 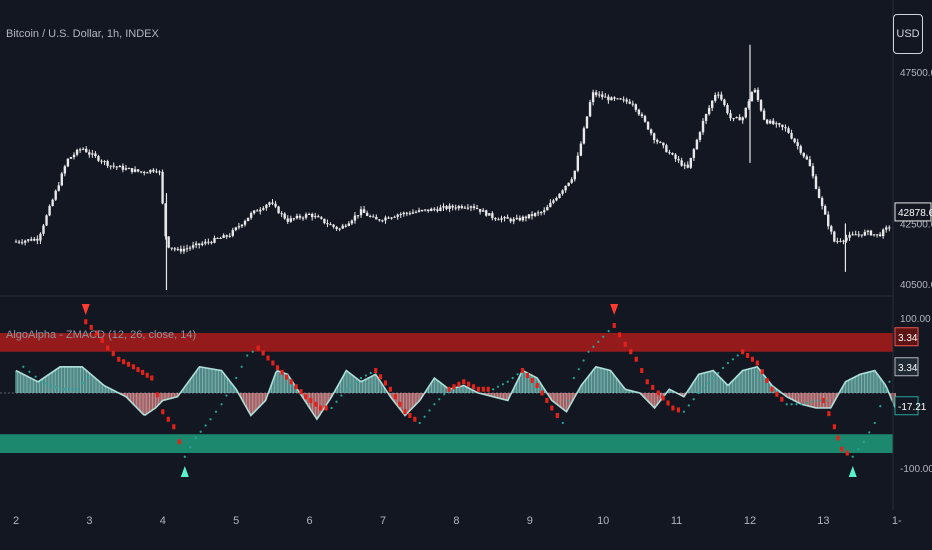 What do you see at coordinates (908, 34) in the screenshot?
I see `currency-button: USD` at bounding box center [908, 34].